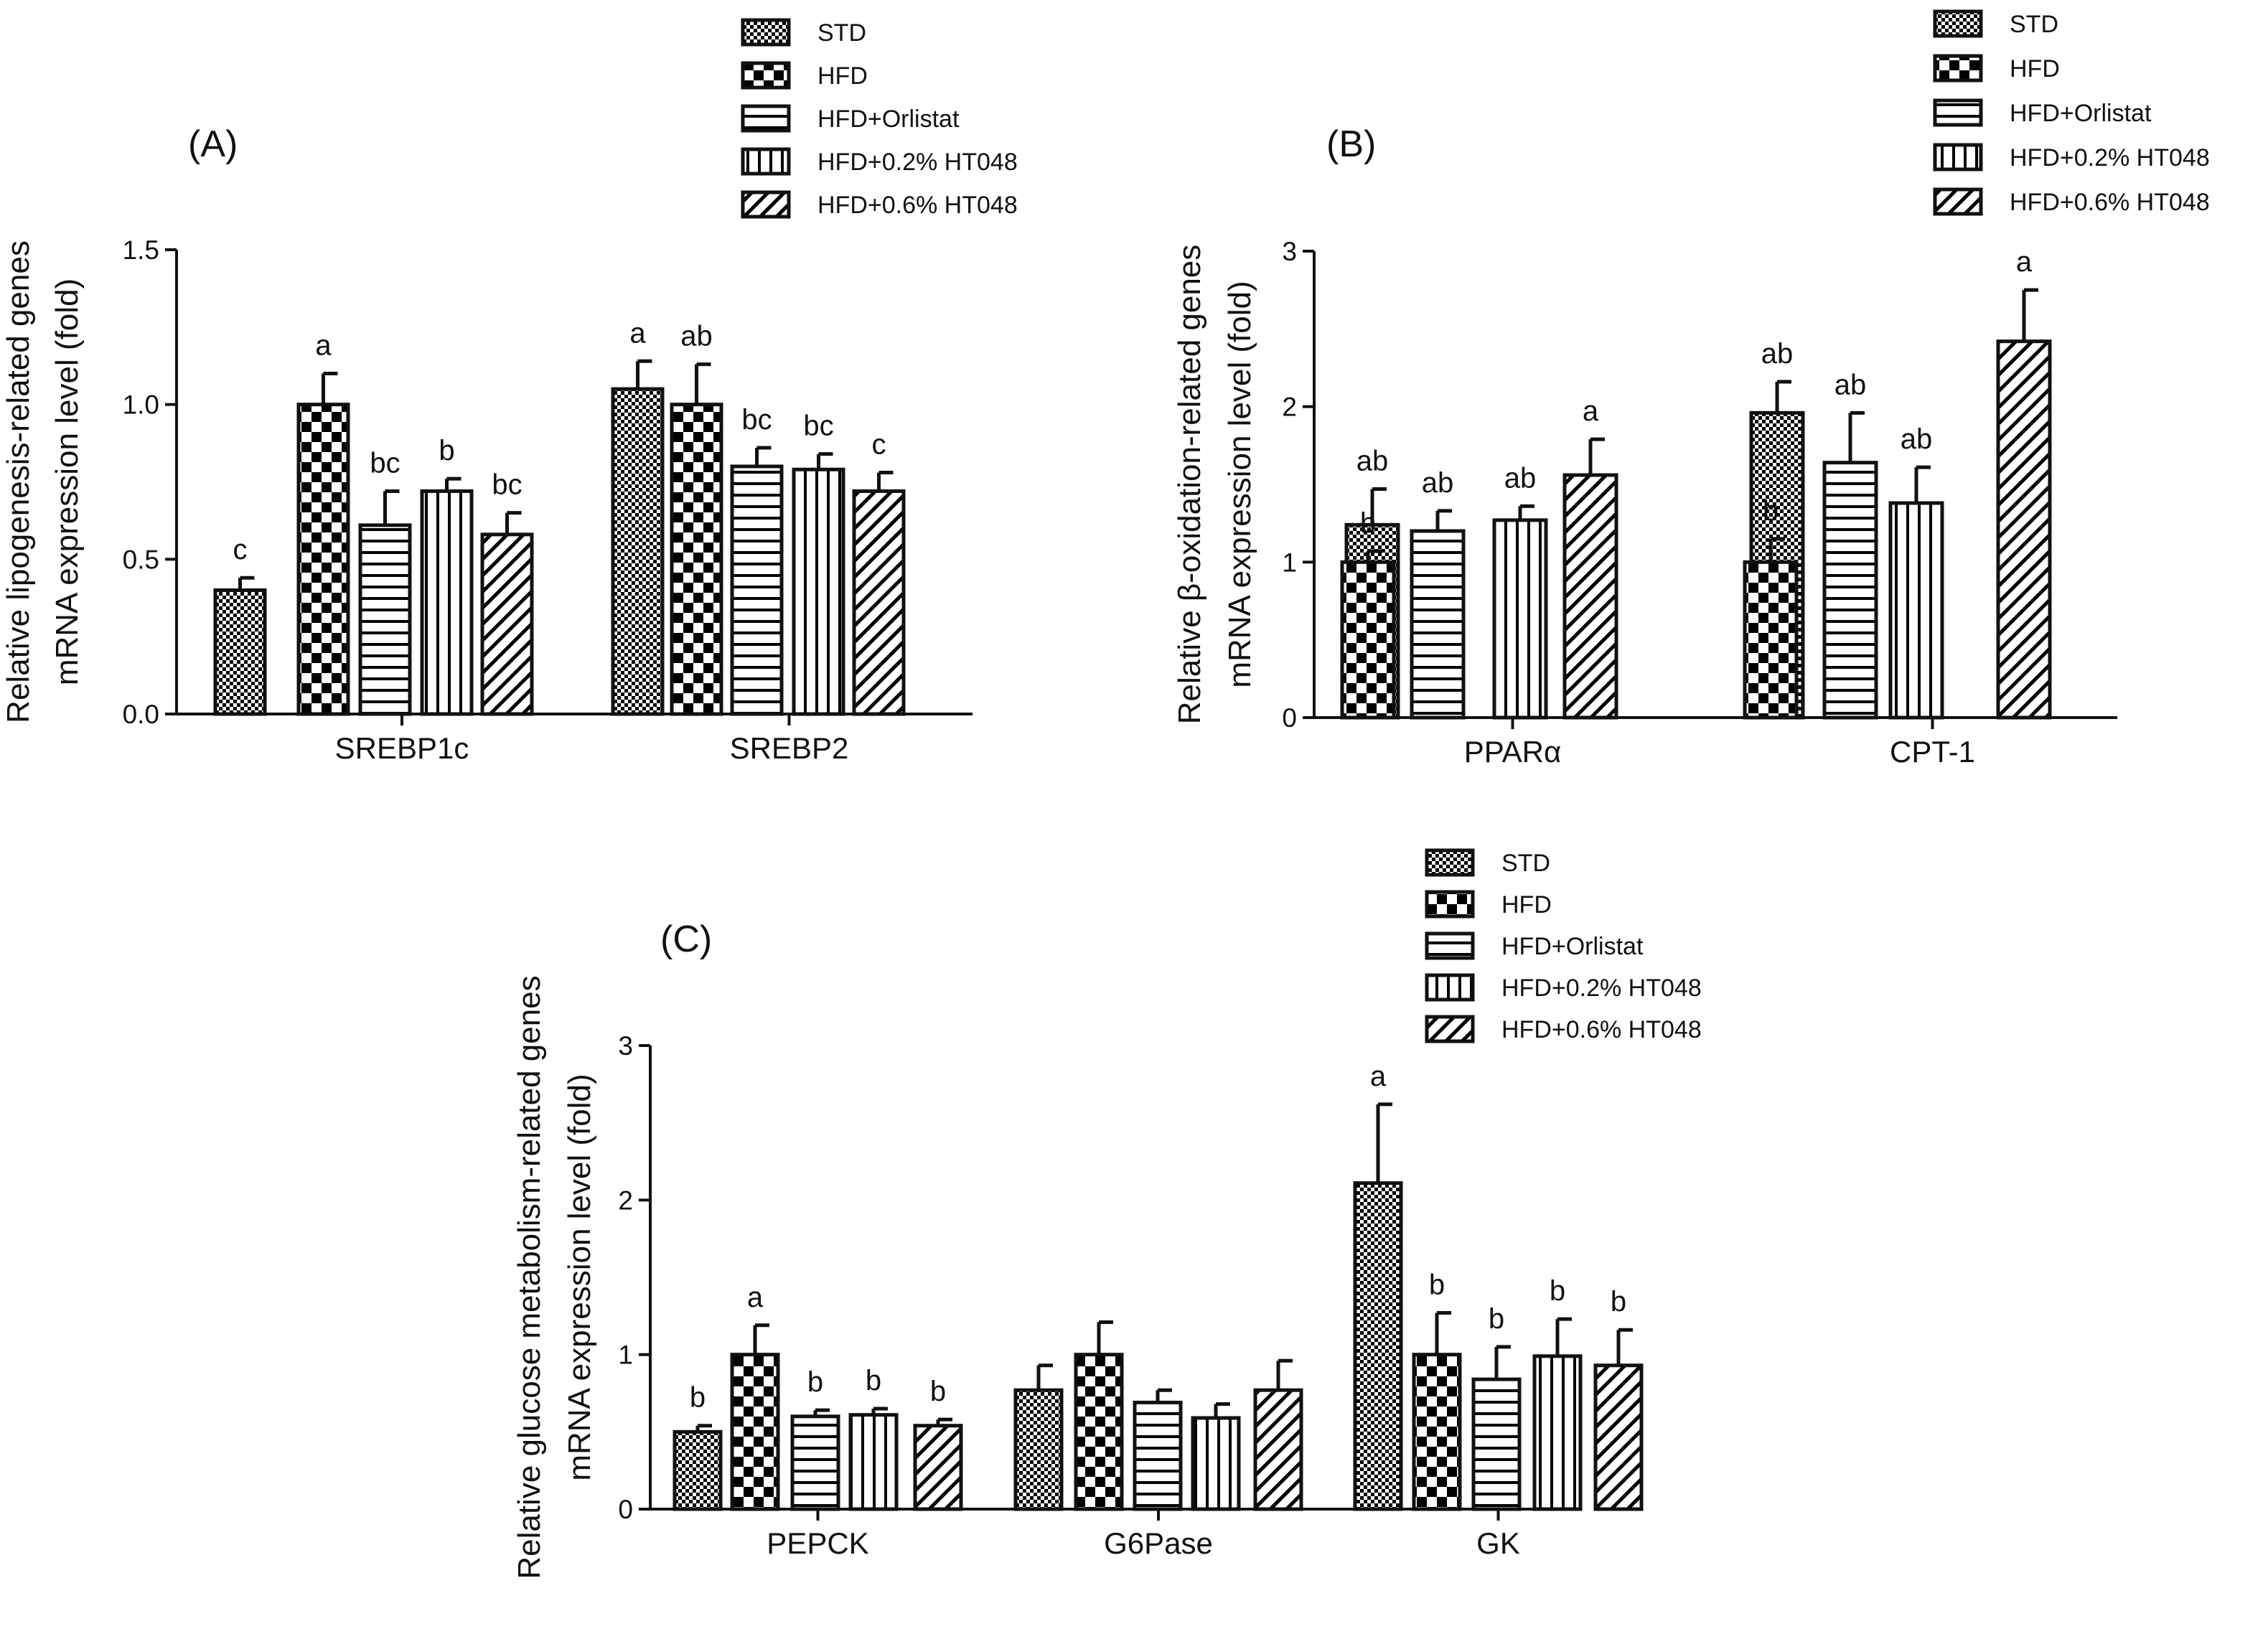 This screenshot has height=1639, width=2268. What do you see at coordinates (18, 481) in the screenshot?
I see `y-axis-title: Relative lipogenesis-related genes` at bounding box center [18, 481].